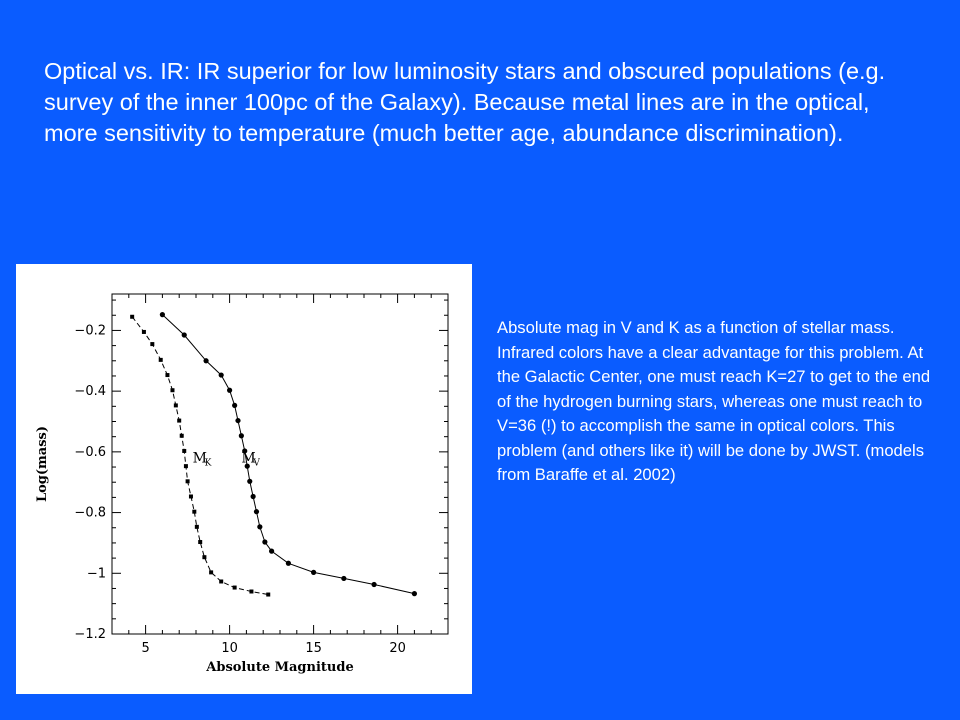  What do you see at coordinates (256, 463) in the screenshot?
I see `series-label-sub-1: V` at bounding box center [256, 463].